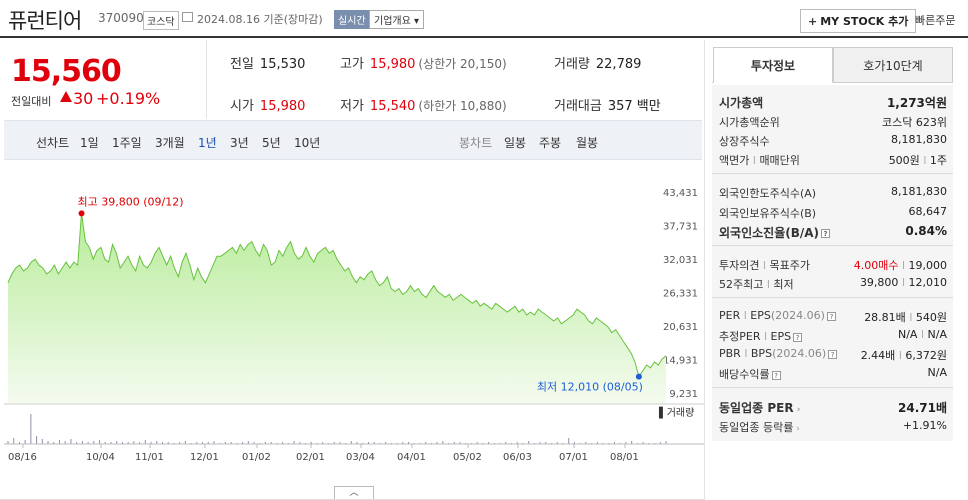  I want to click on chevron-up-icon: ︿, so click(354, 493).